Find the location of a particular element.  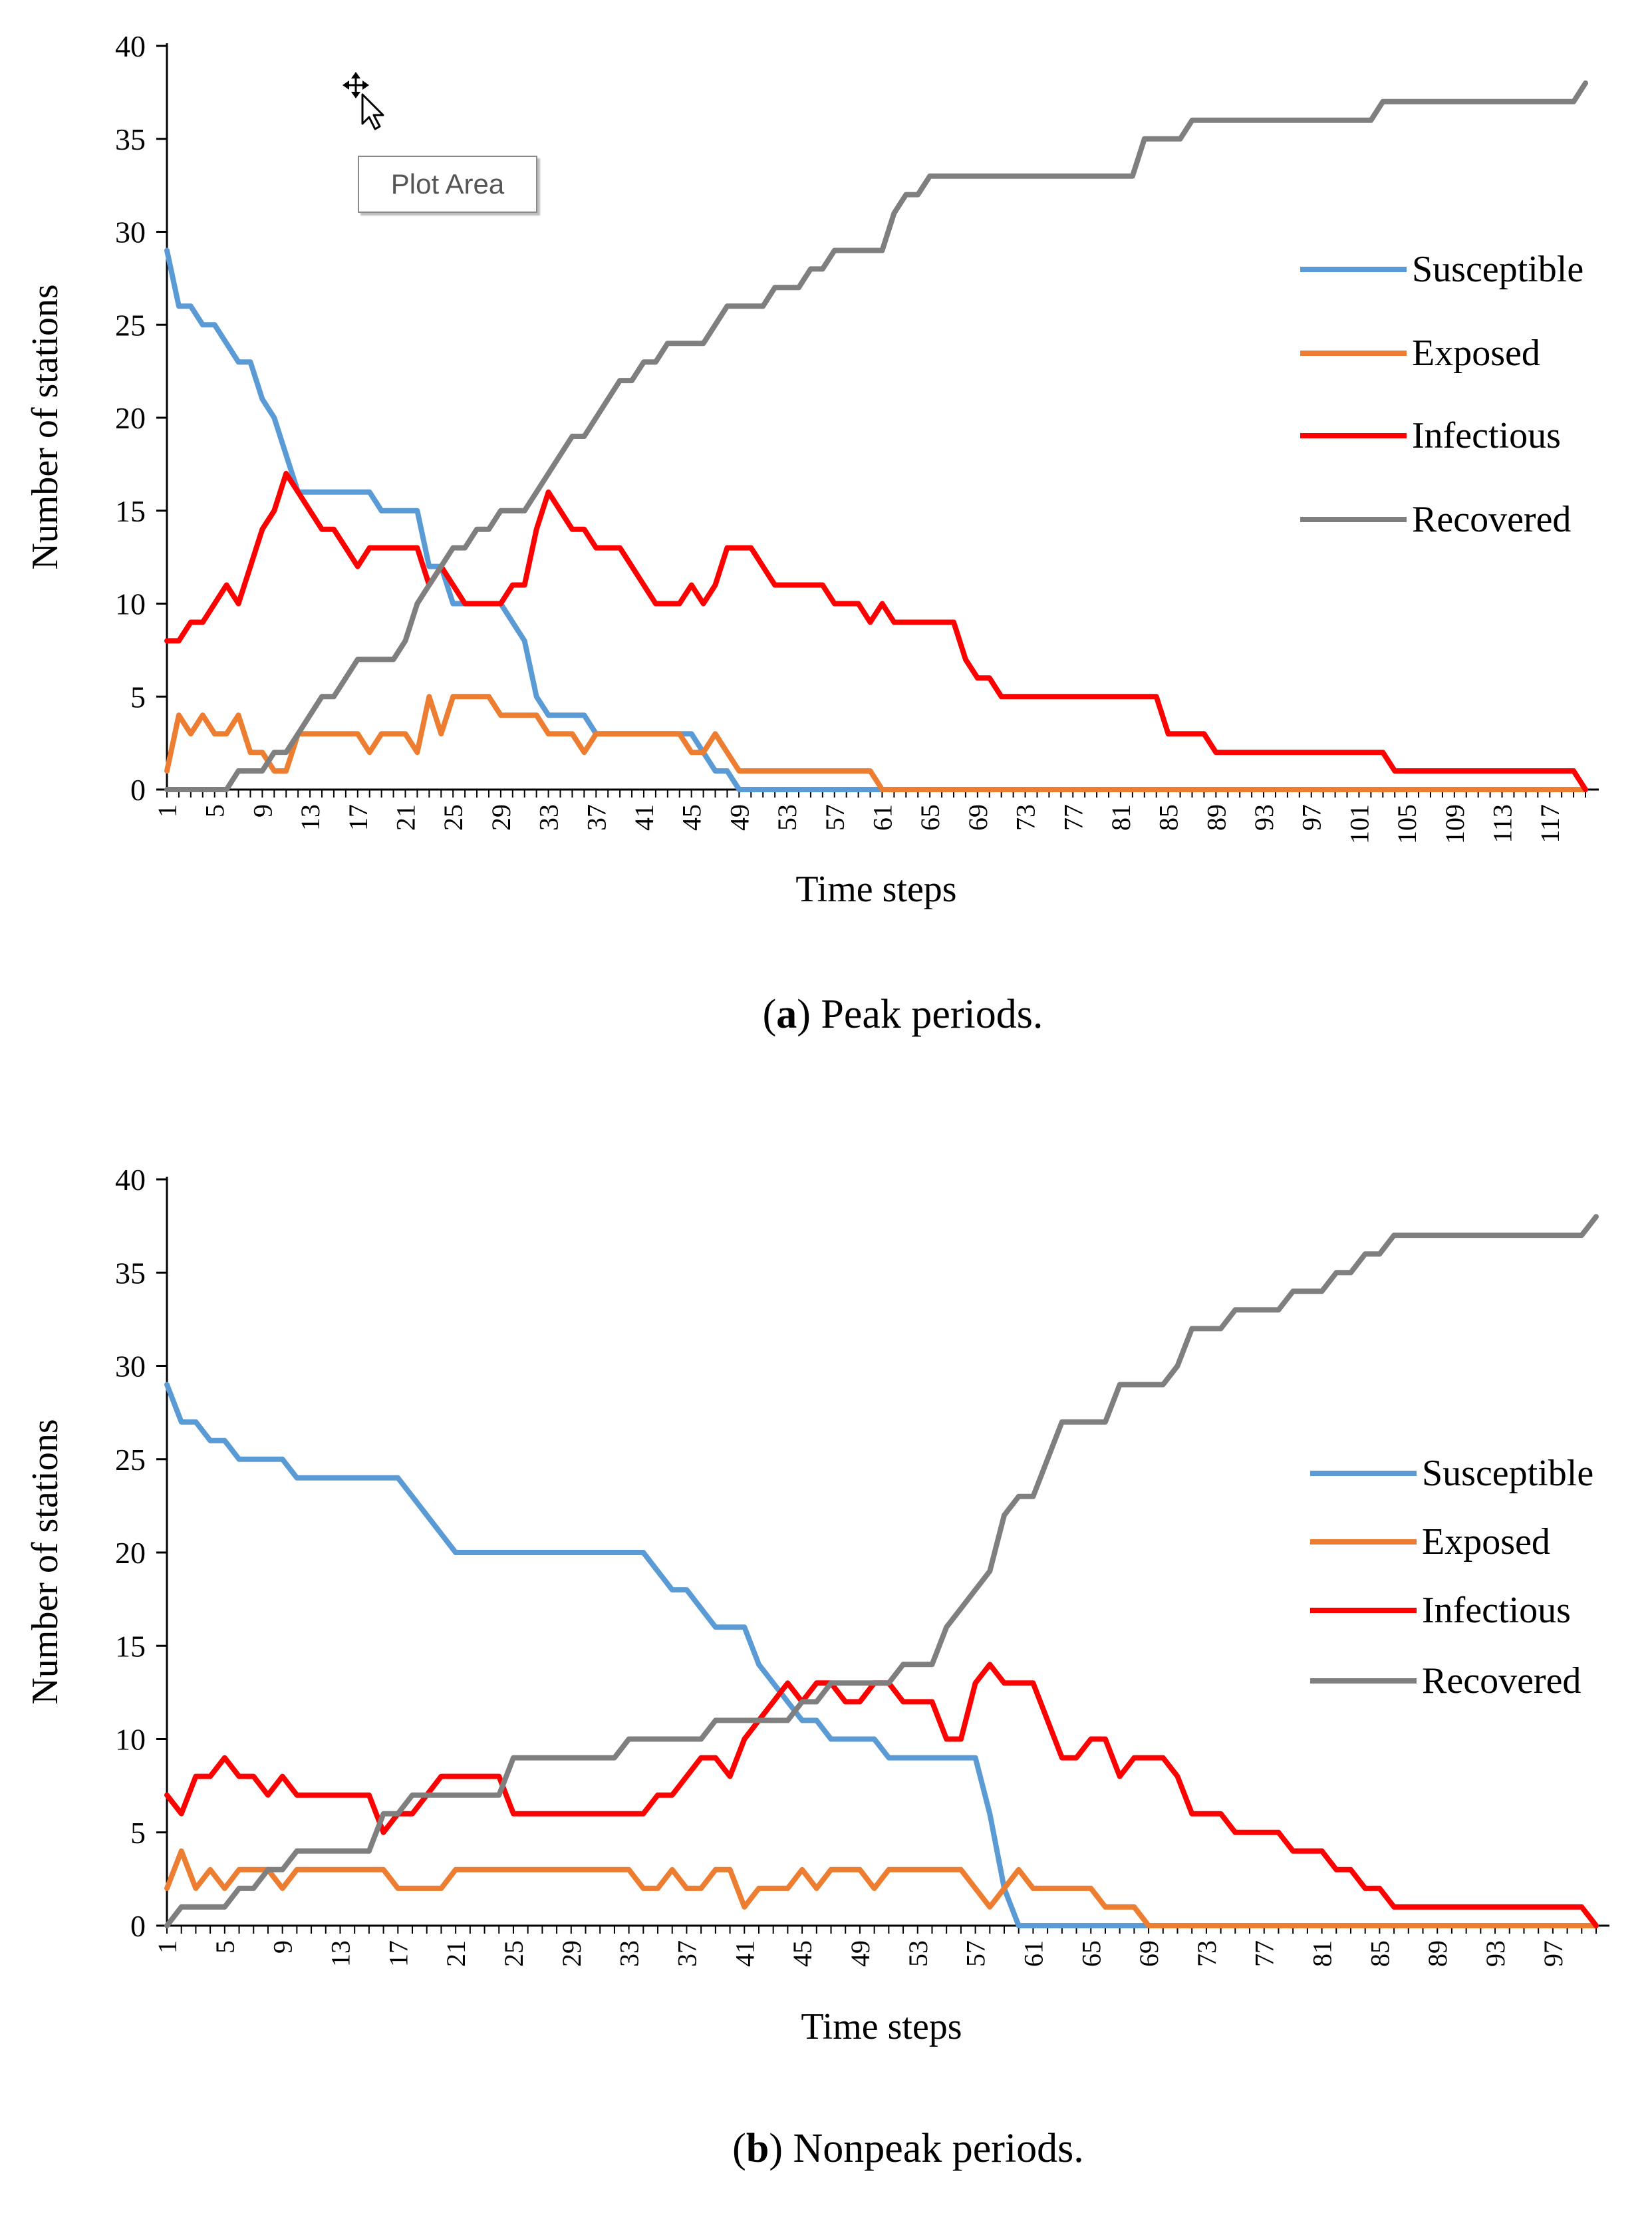

y-tick-label: 15 is located at coordinates (130, 1646).